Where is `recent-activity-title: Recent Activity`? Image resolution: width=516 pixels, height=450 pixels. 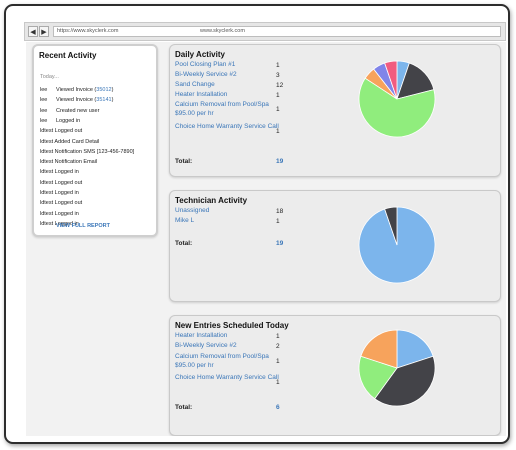
recent-activity-title: Recent Activity is located at coordinates (68, 55).